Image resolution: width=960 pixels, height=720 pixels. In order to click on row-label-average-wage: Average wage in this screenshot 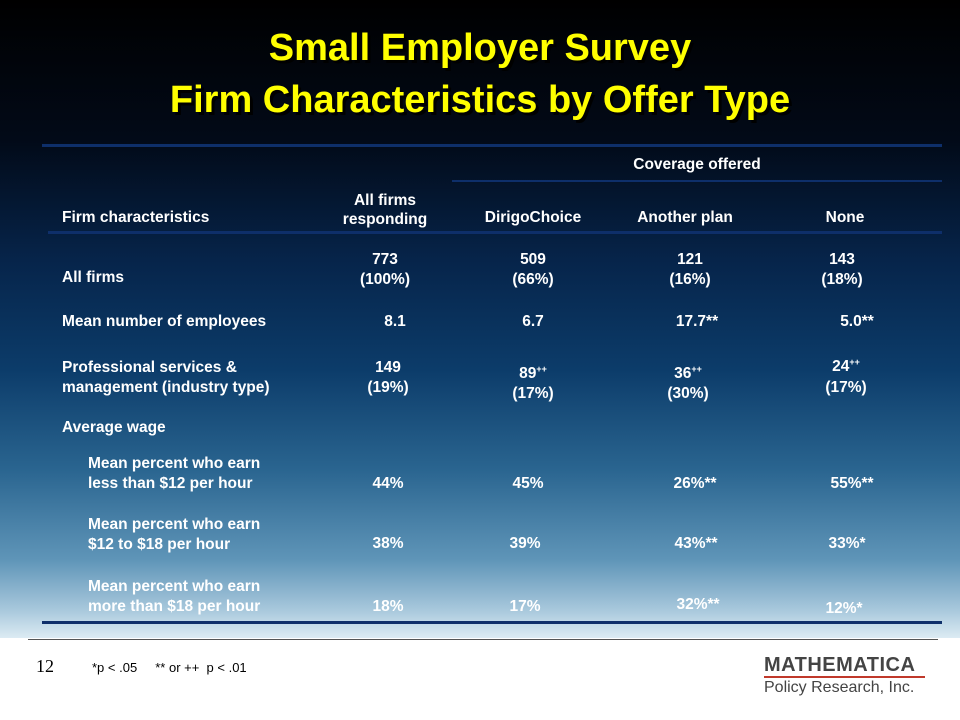, I will do `click(114, 427)`.